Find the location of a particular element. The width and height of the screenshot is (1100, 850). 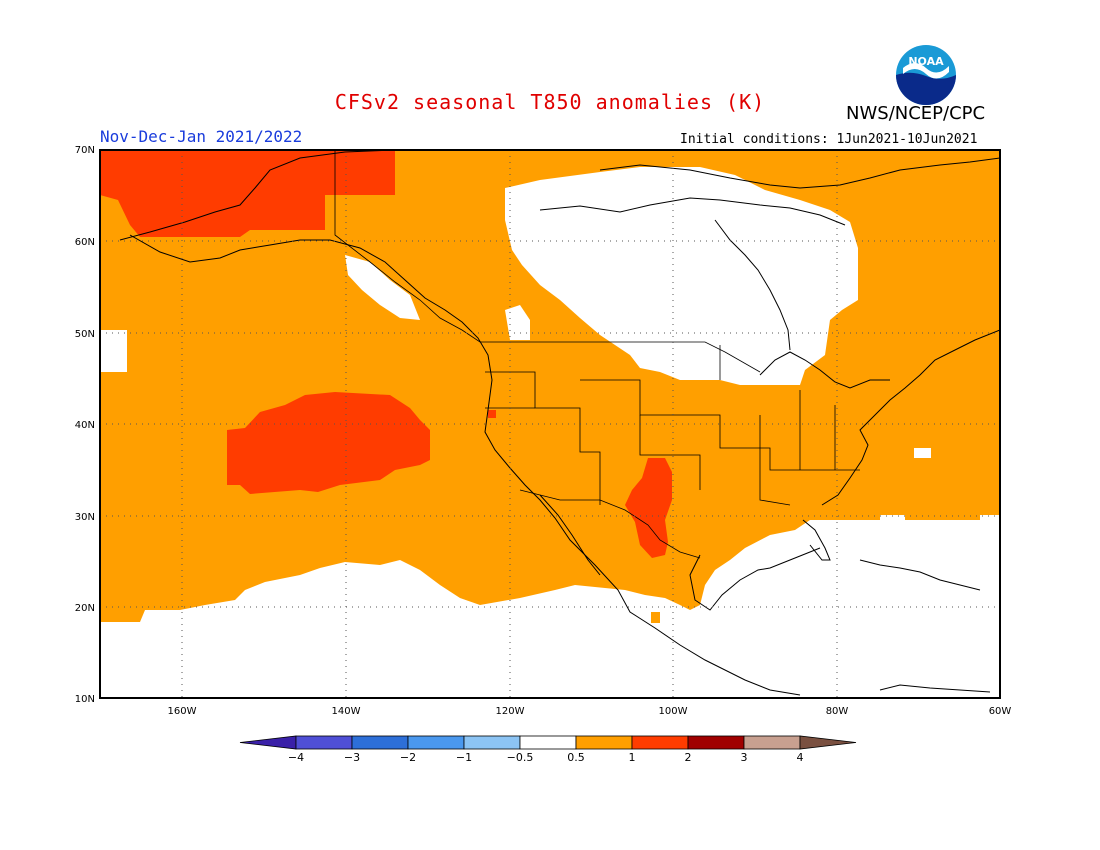

noaa-logo-text: NOAA is located at coordinates (926, 61).